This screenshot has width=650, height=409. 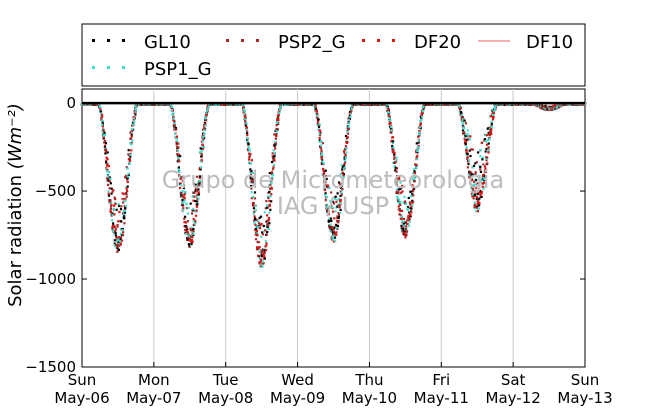 What do you see at coordinates (393, 40) in the screenshot?
I see `legend-swatch` at bounding box center [393, 40].